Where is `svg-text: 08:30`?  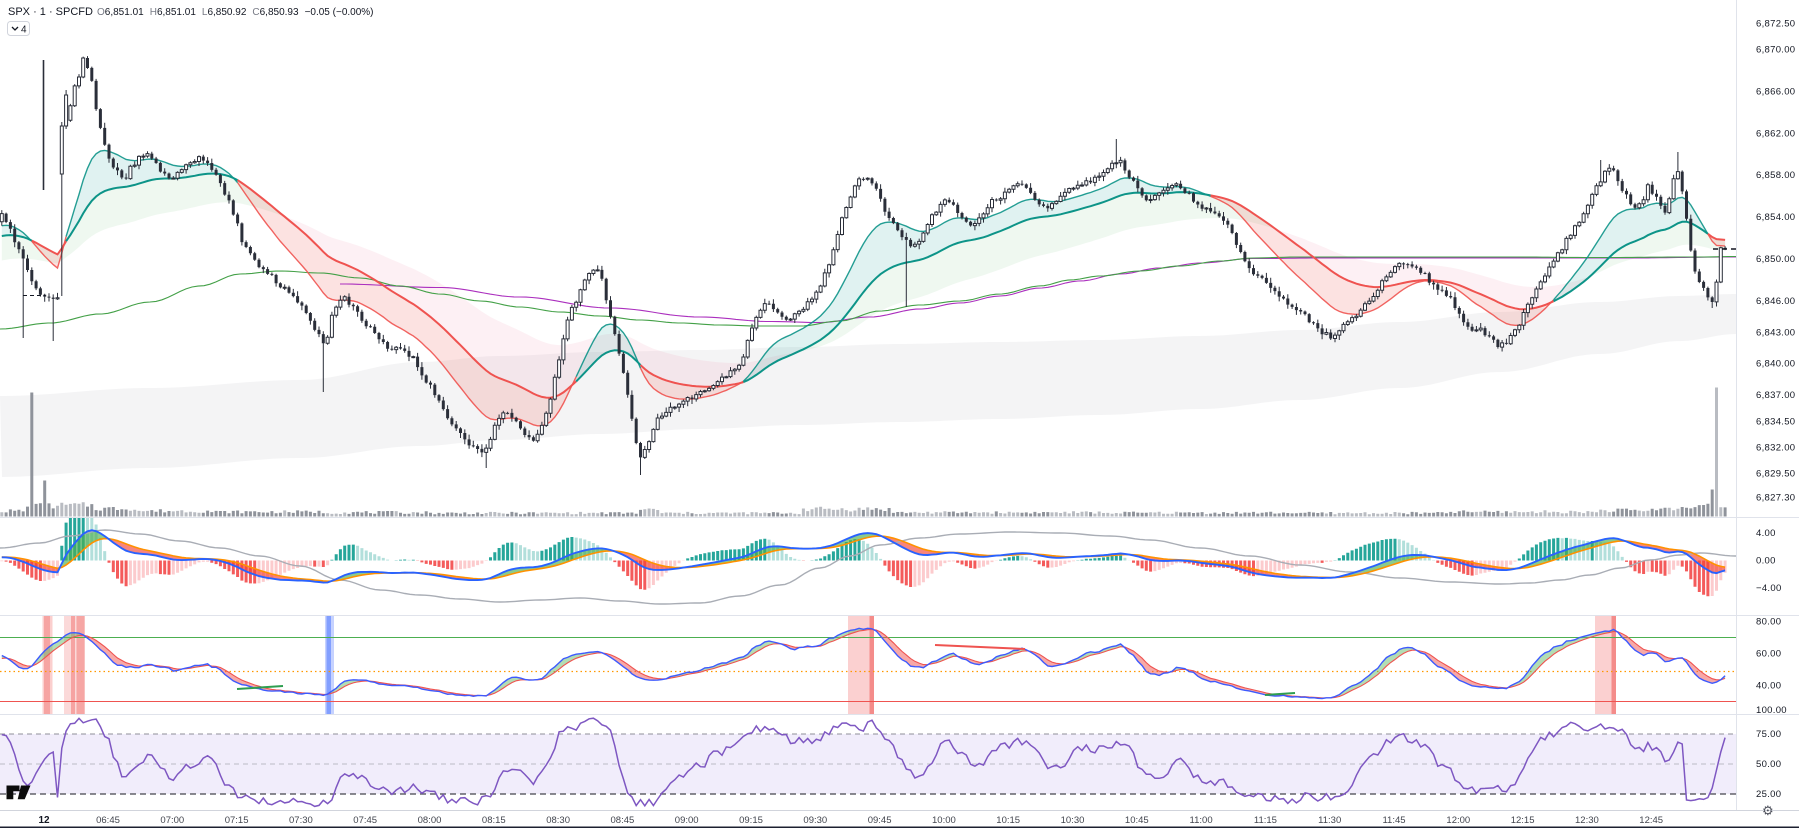
svg-text: 08:30 is located at coordinates (558, 820).